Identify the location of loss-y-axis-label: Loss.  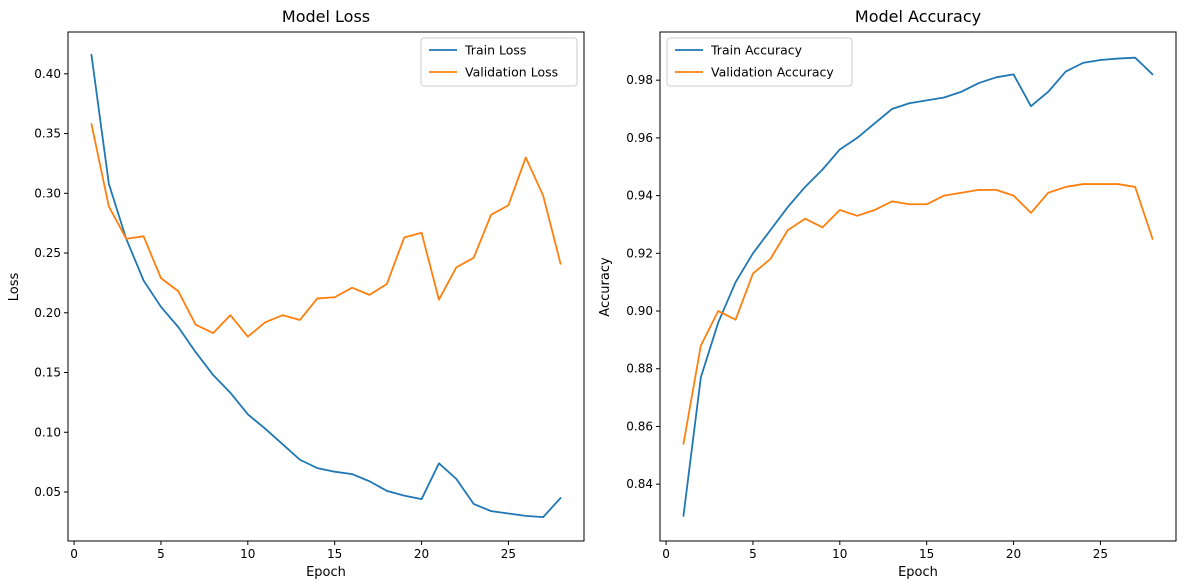
(14, 287).